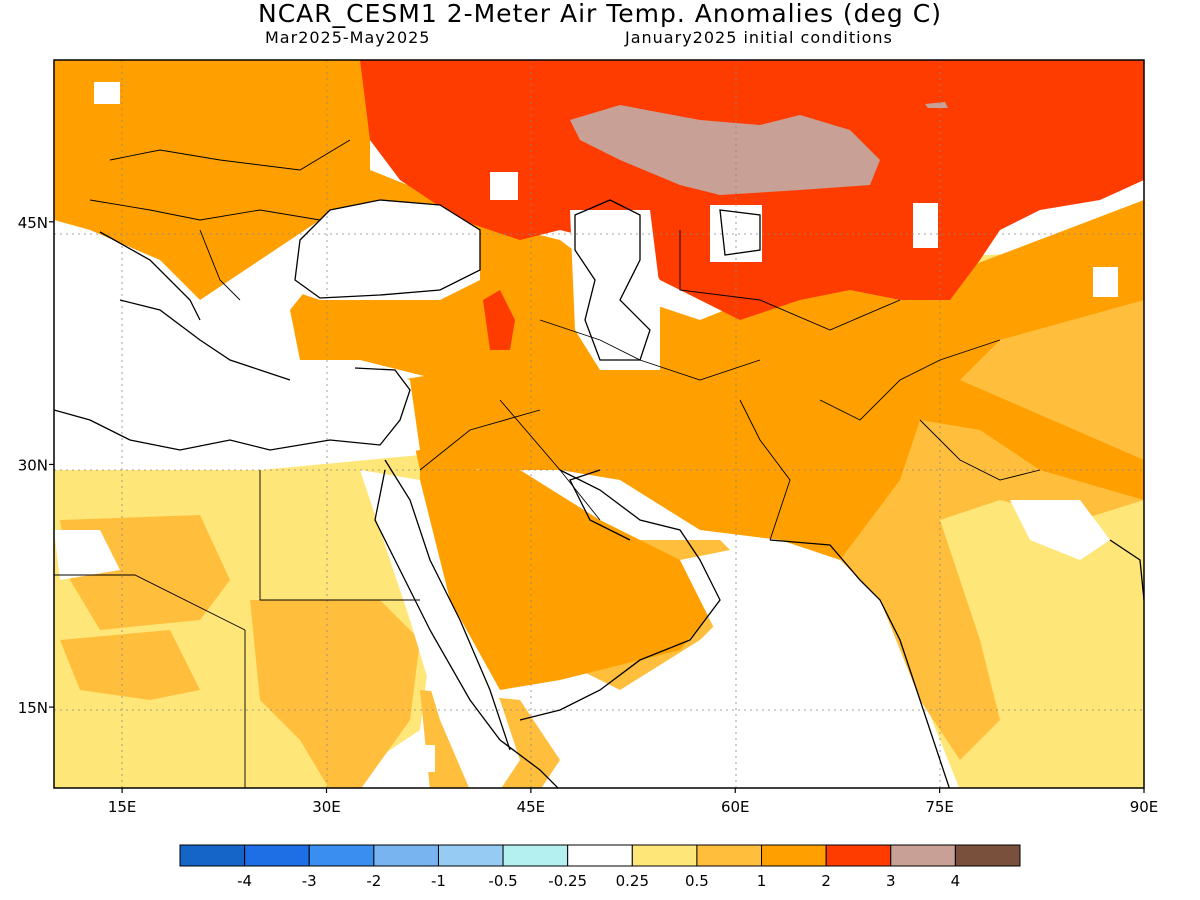 The width and height of the screenshot is (1200, 900). What do you see at coordinates (531, 807) in the screenshot?
I see `lon-tick-label: 45E` at bounding box center [531, 807].